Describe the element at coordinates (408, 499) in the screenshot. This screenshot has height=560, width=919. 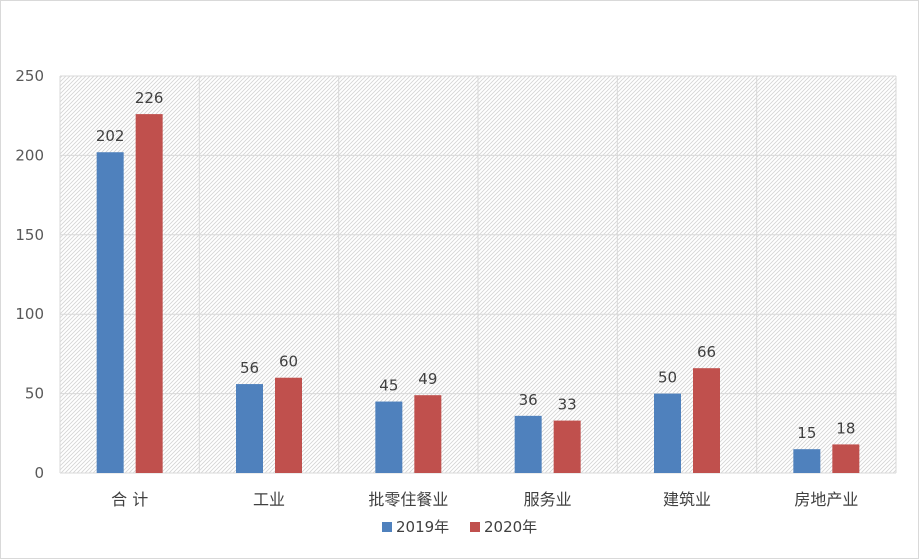
I see `x-tick-label-2: 批零住餐业` at that location.